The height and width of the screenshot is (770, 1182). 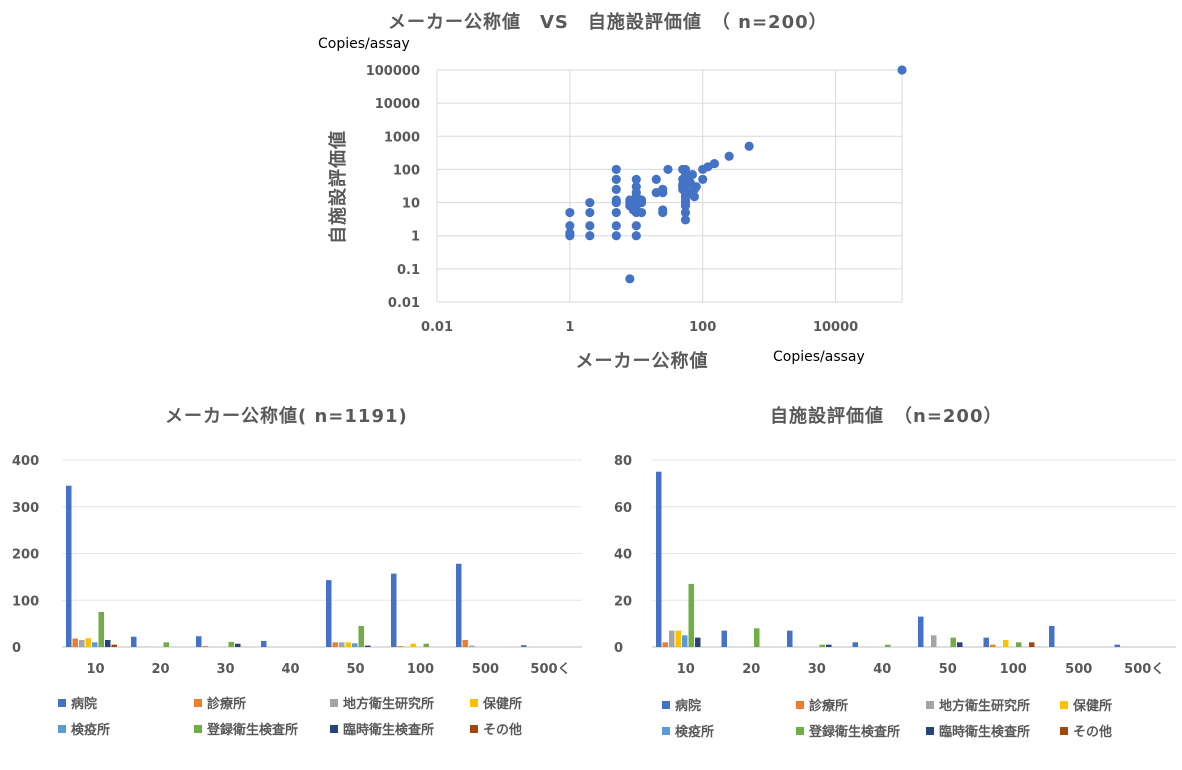 I want to click on y-tick-label: 100000, so click(x=393, y=71).